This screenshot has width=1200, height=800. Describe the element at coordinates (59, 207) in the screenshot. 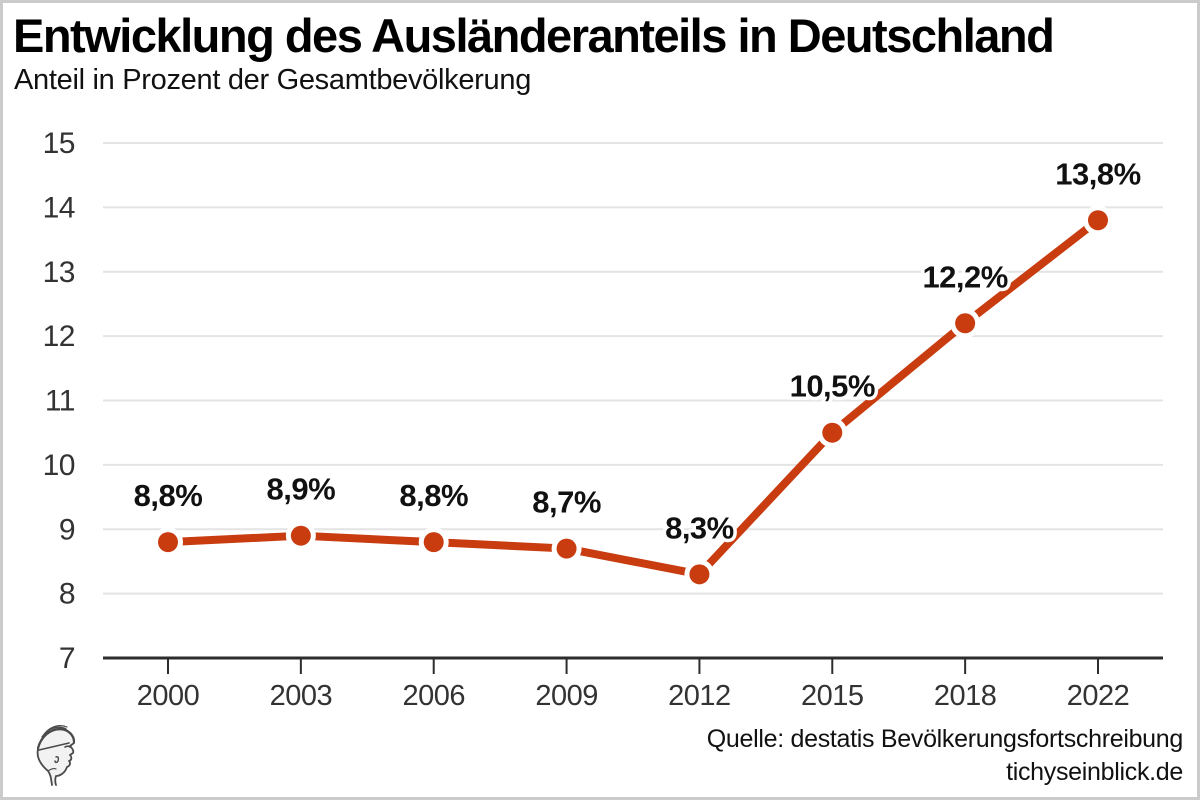

I see `y-tick-label: 14` at that location.